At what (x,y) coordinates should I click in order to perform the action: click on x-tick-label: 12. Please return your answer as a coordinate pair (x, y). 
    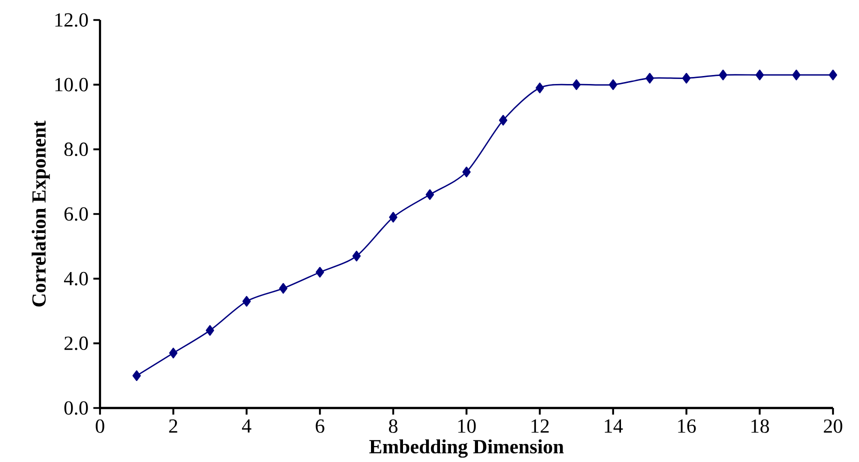
    Looking at the image, I should click on (540, 426).